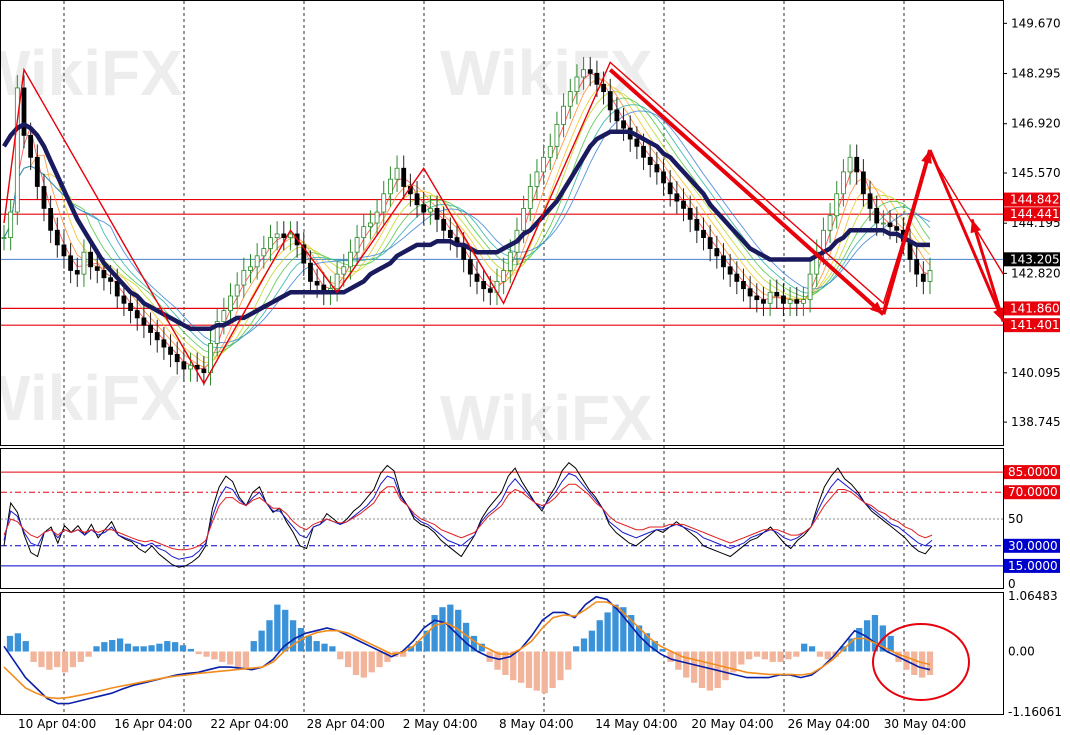  Describe the element at coordinates (1033, 596) in the screenshot. I see `macd-tick-label: 1.06483` at that location.